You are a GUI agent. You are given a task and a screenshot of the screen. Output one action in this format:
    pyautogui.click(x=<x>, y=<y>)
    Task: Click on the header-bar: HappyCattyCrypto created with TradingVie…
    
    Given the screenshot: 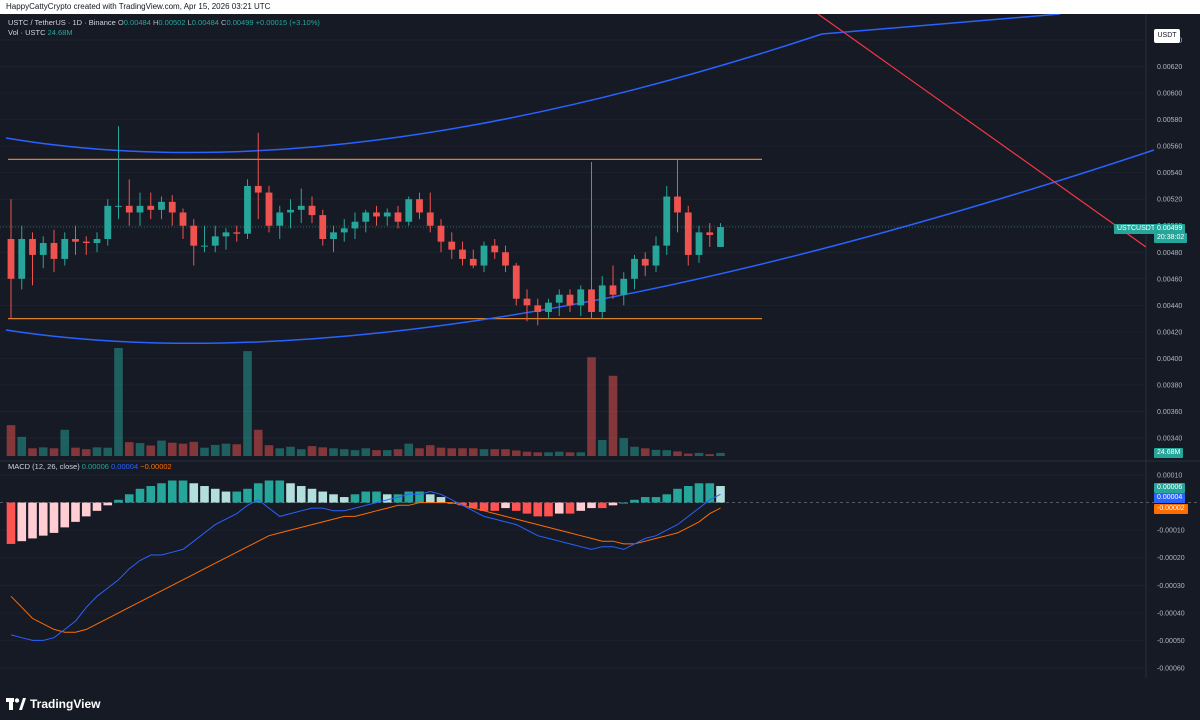 What is the action you would take?
    pyautogui.click(x=600, y=7)
    